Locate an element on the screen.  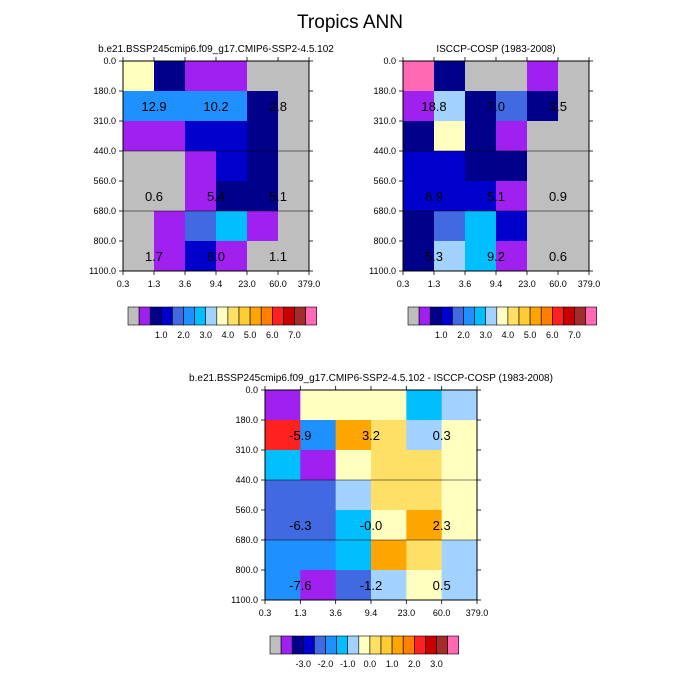
figure-title: Tropics ANN is located at coordinates (350, 22).